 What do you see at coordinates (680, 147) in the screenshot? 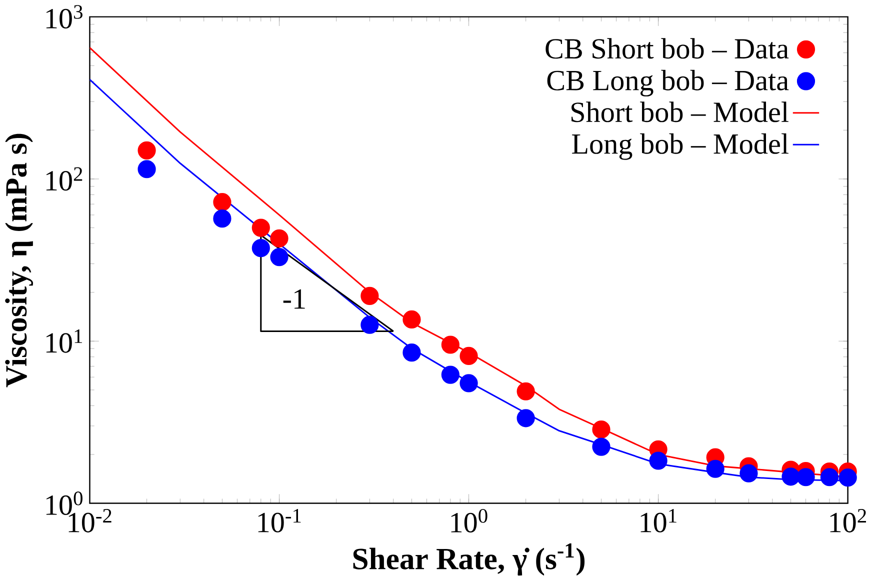
I see `legend-label: Long bob – Model` at bounding box center [680, 147].